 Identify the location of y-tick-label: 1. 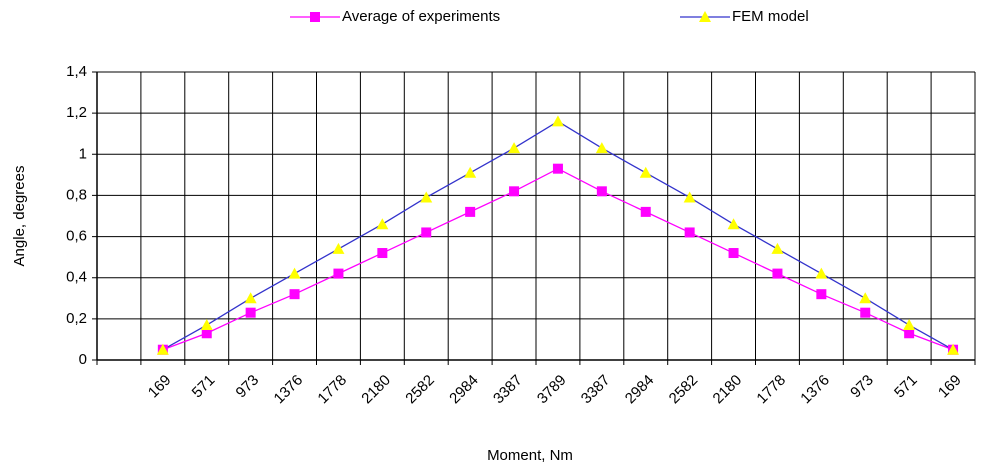
(83, 153).